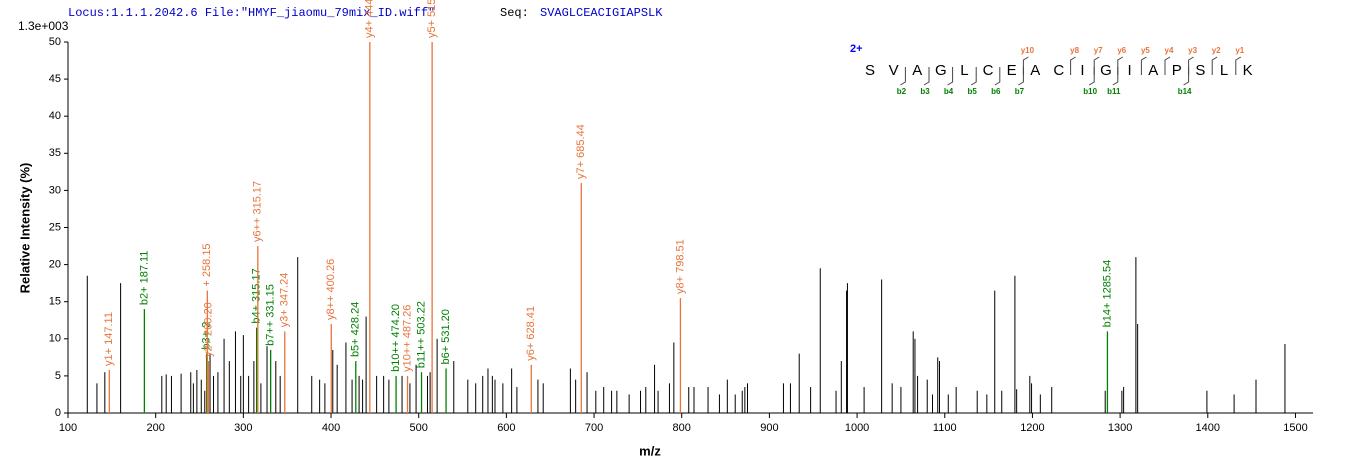 This screenshot has height=473, width=1362. What do you see at coordinates (1130, 70) in the screenshot?
I see `residue: I` at bounding box center [1130, 70].